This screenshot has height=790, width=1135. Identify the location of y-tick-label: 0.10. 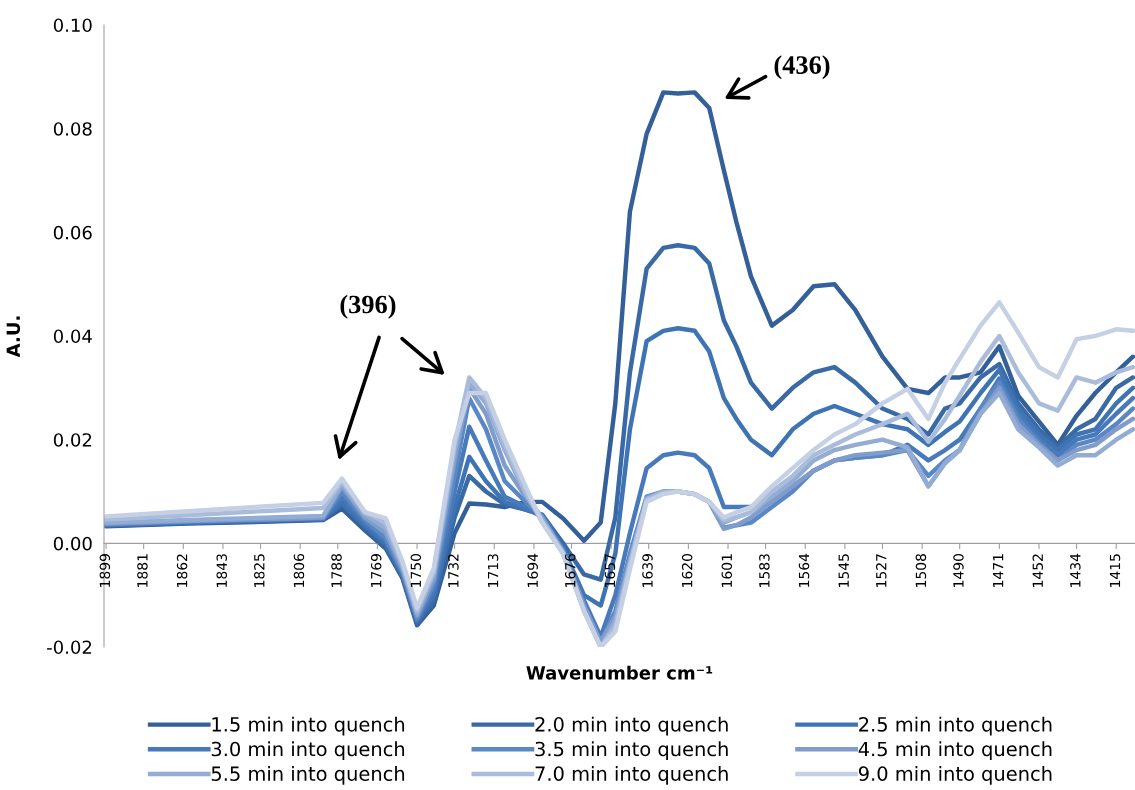
(72, 25).